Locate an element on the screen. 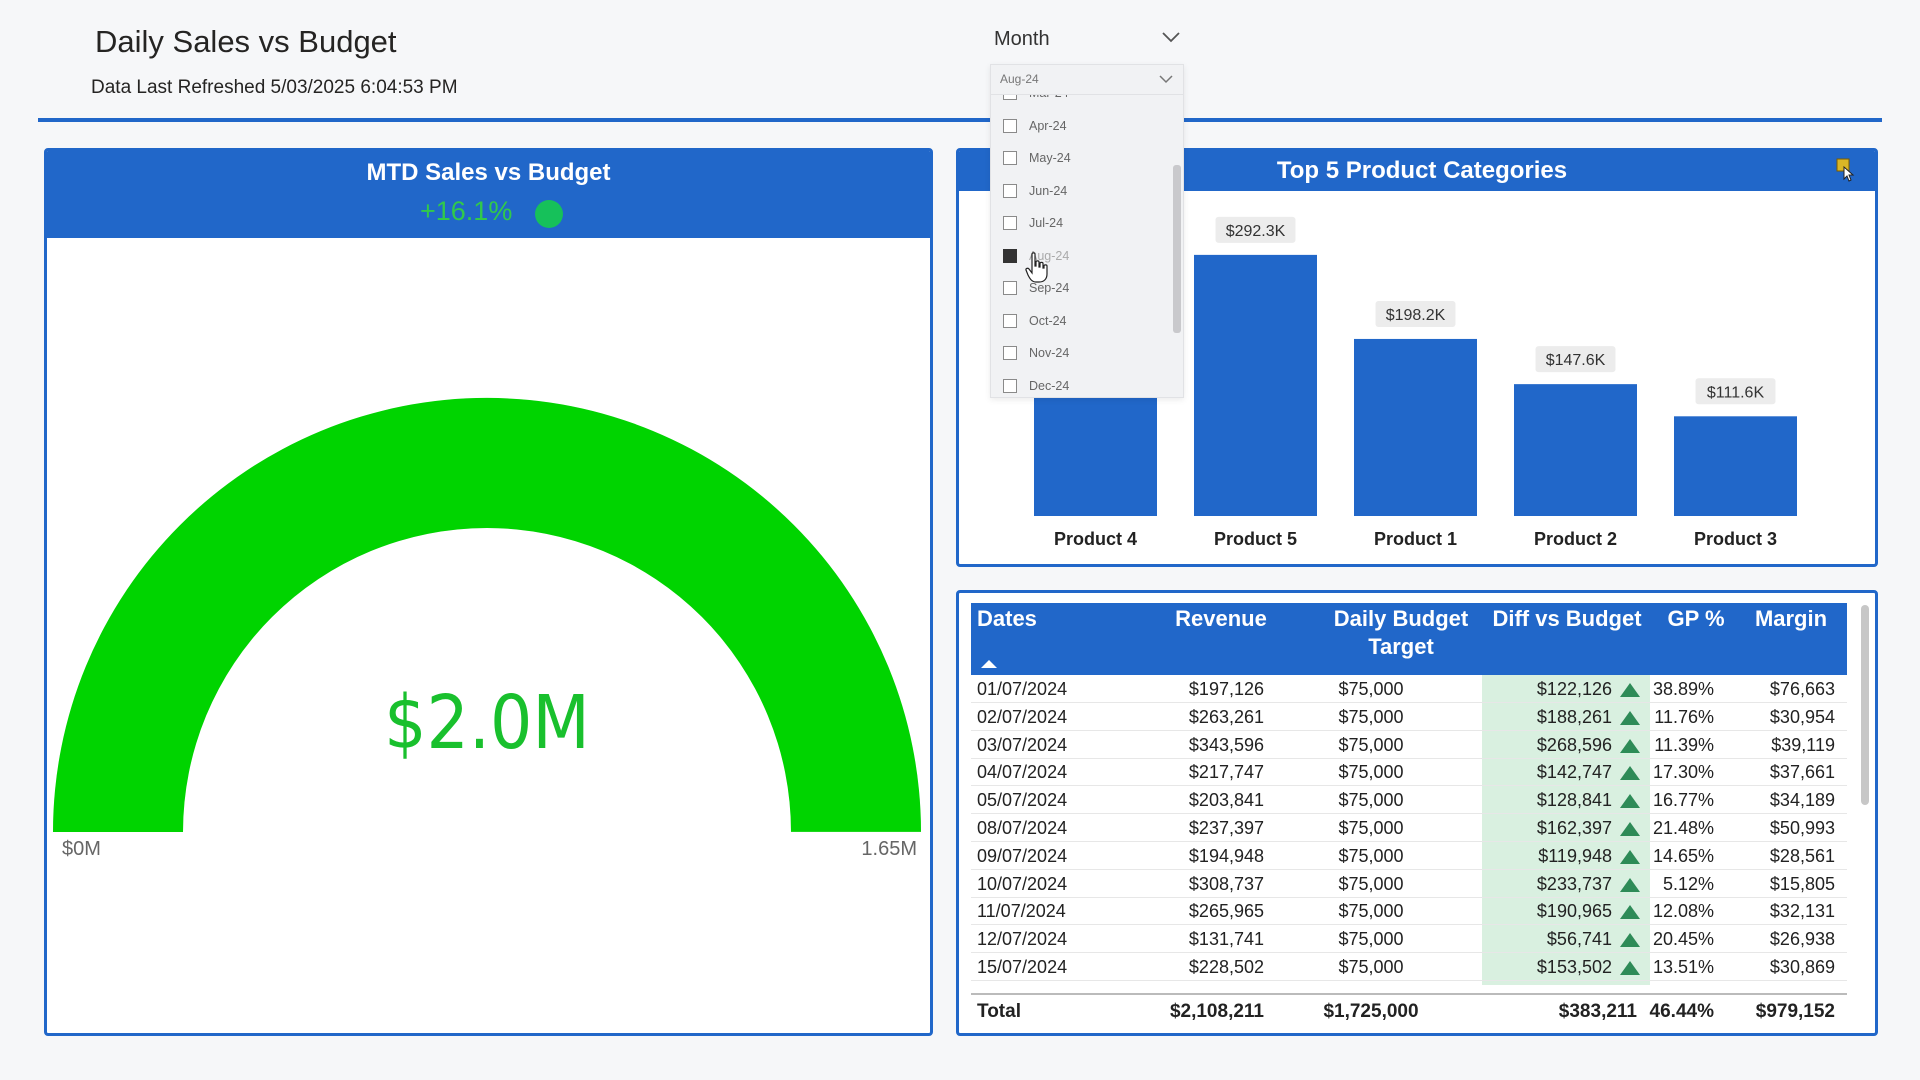 This screenshot has width=1920, height=1080. table-cell: $50,993 is located at coordinates (1802, 828).